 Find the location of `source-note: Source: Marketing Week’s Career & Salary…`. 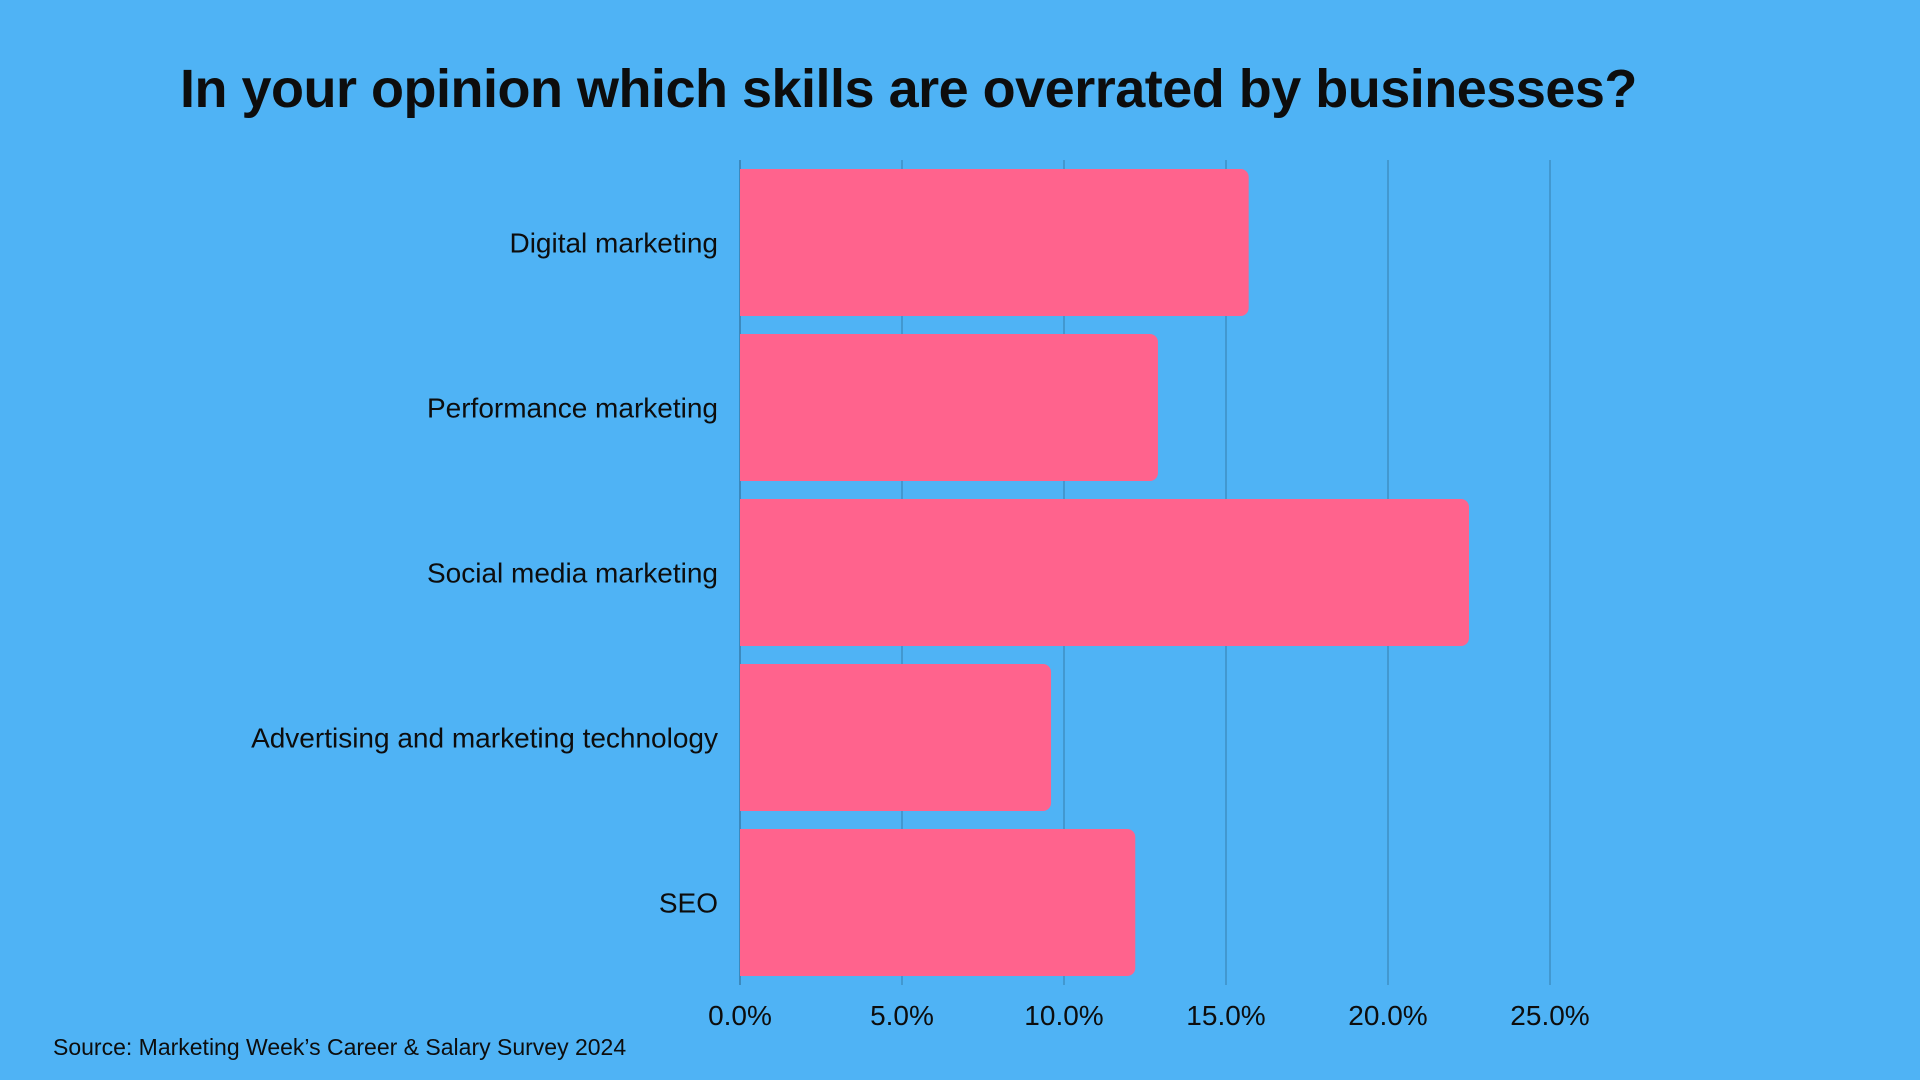

source-note: Source: Marketing Week’s Career & Salary… is located at coordinates (340, 1047).